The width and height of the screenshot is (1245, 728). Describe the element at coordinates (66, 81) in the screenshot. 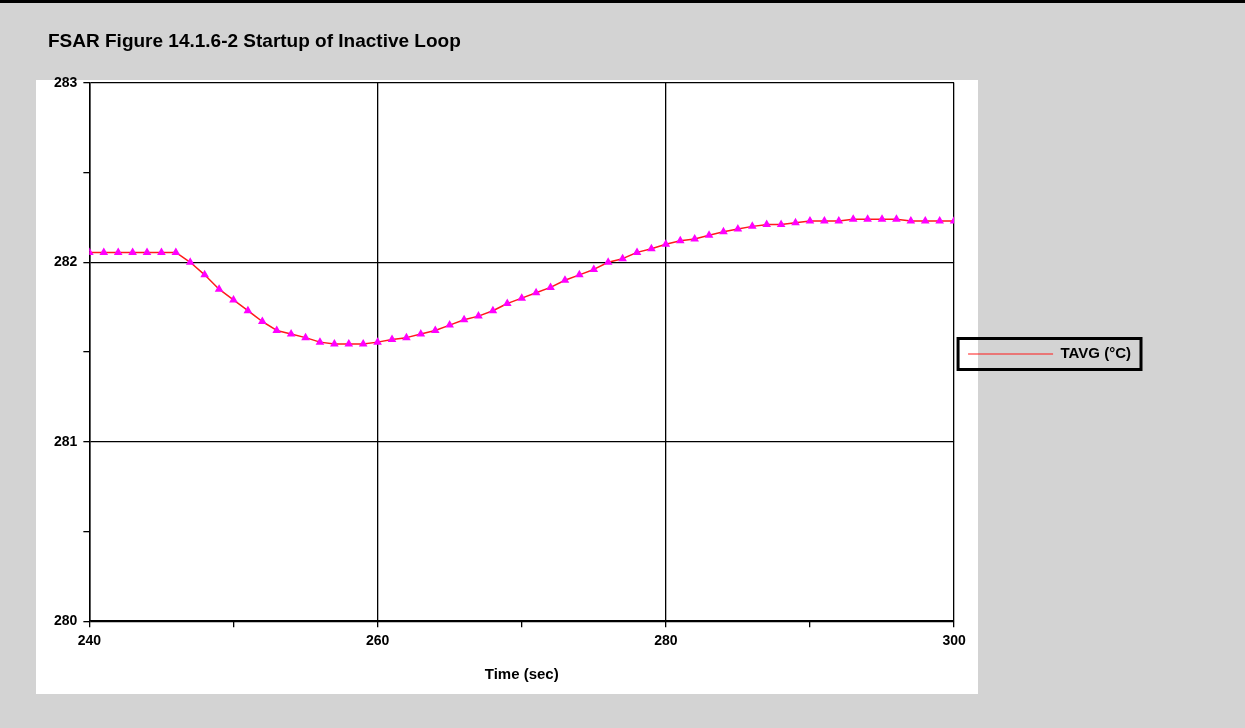

I see `y-tick-label: 283` at that location.